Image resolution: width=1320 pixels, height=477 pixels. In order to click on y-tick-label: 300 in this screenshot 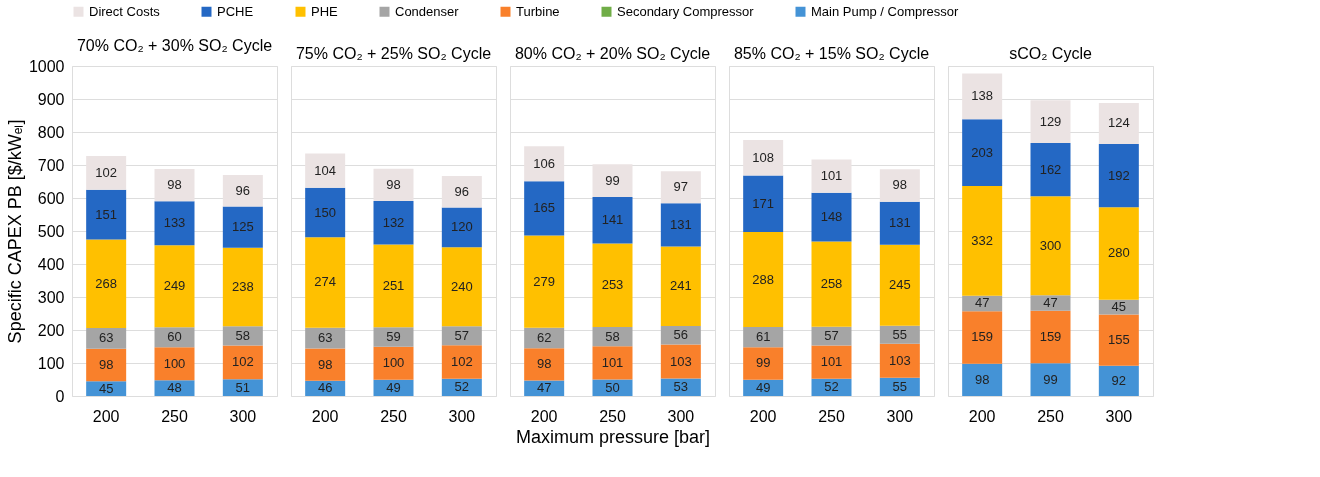, I will do `click(51, 297)`.